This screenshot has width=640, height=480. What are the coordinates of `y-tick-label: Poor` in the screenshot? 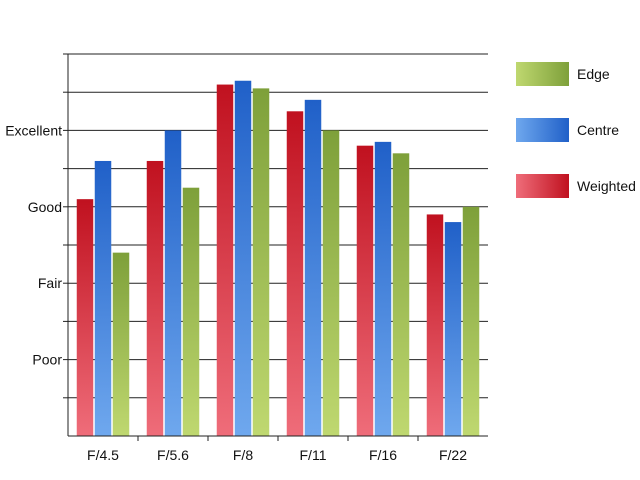 It's located at (47, 360).